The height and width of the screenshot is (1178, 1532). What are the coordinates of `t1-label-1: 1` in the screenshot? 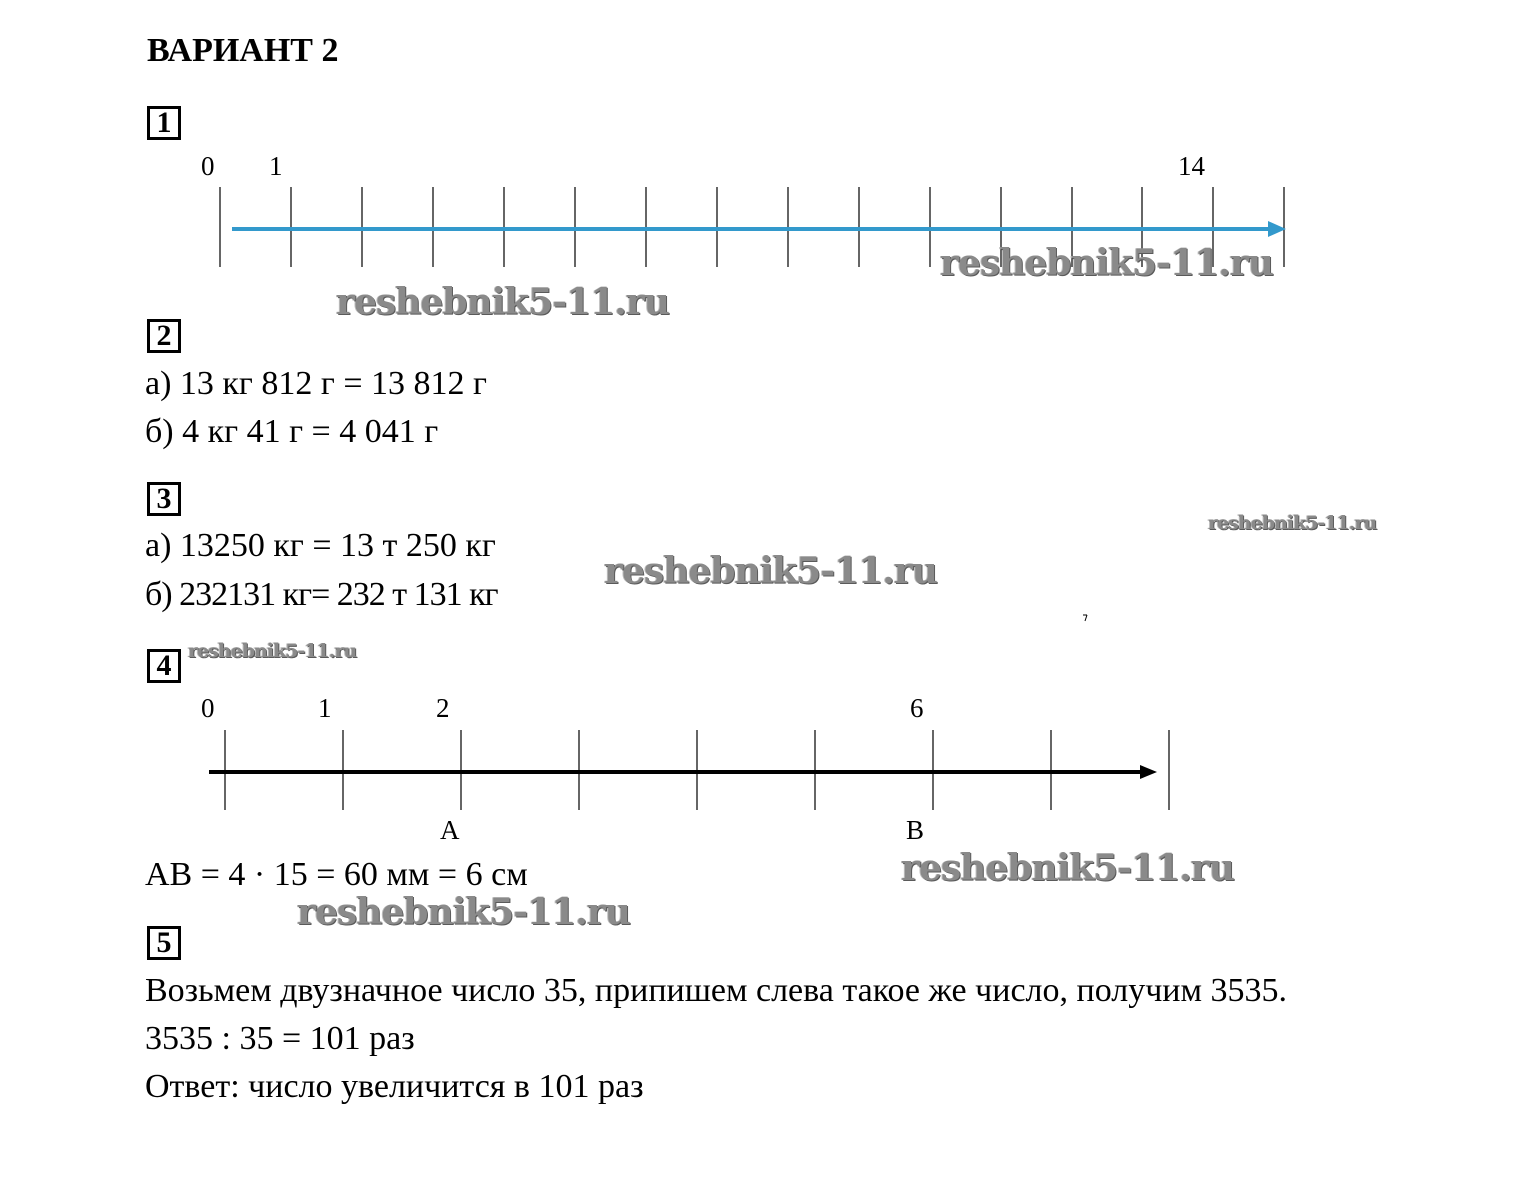 It's located at (276, 166).